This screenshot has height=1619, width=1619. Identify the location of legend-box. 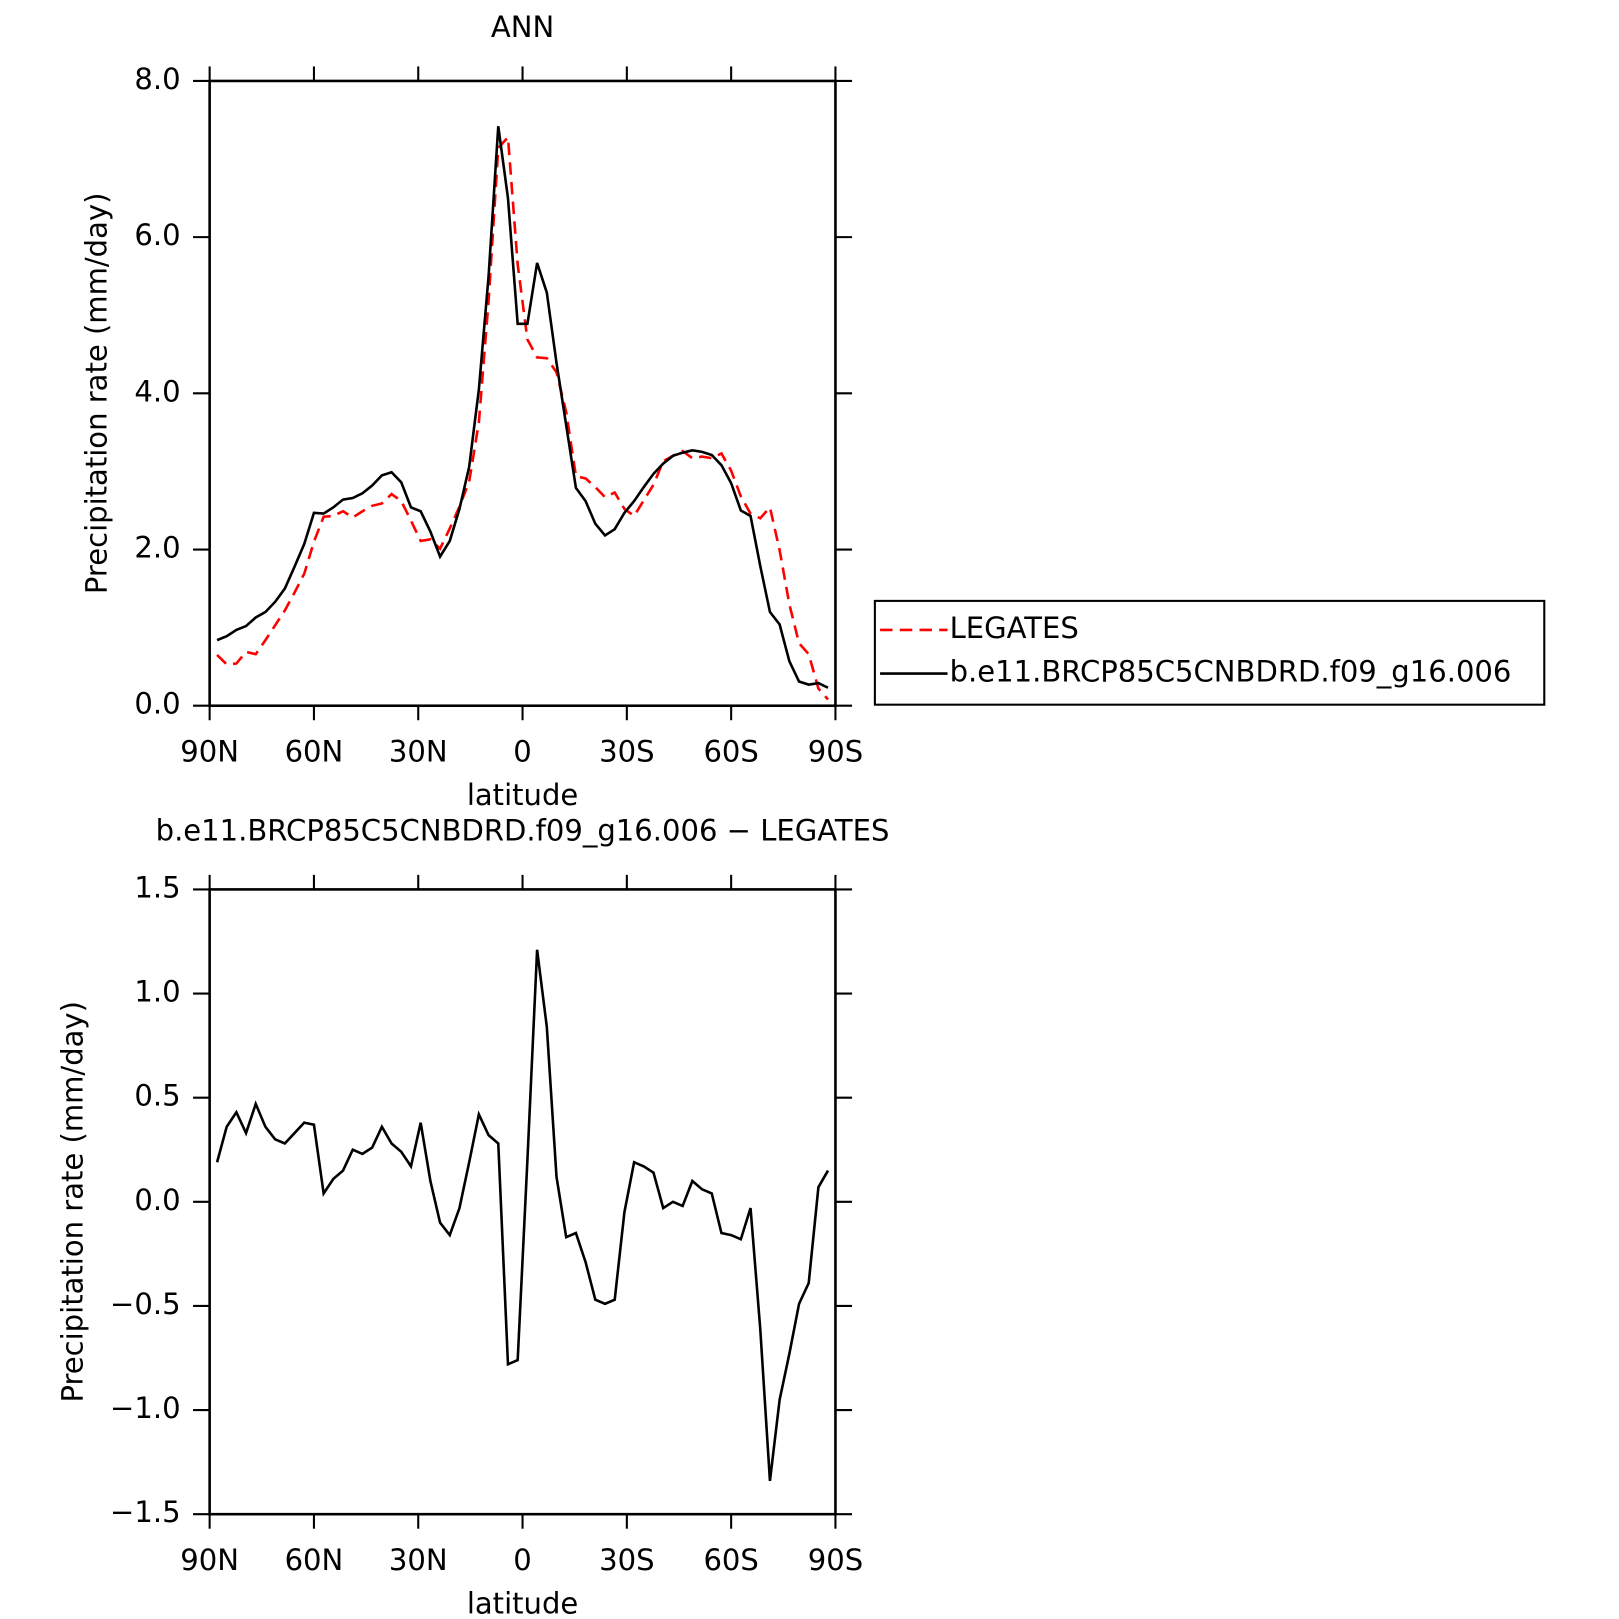
(1209, 652).